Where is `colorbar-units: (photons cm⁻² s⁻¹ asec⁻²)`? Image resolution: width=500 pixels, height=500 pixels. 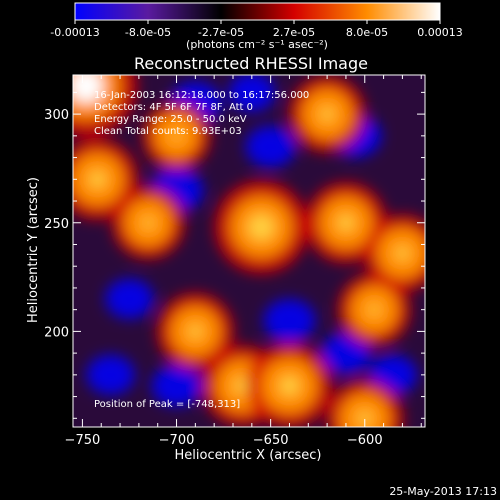
colorbar-units: (photons cm⁻² s⁻¹ asec⁻²) is located at coordinates (257, 44).